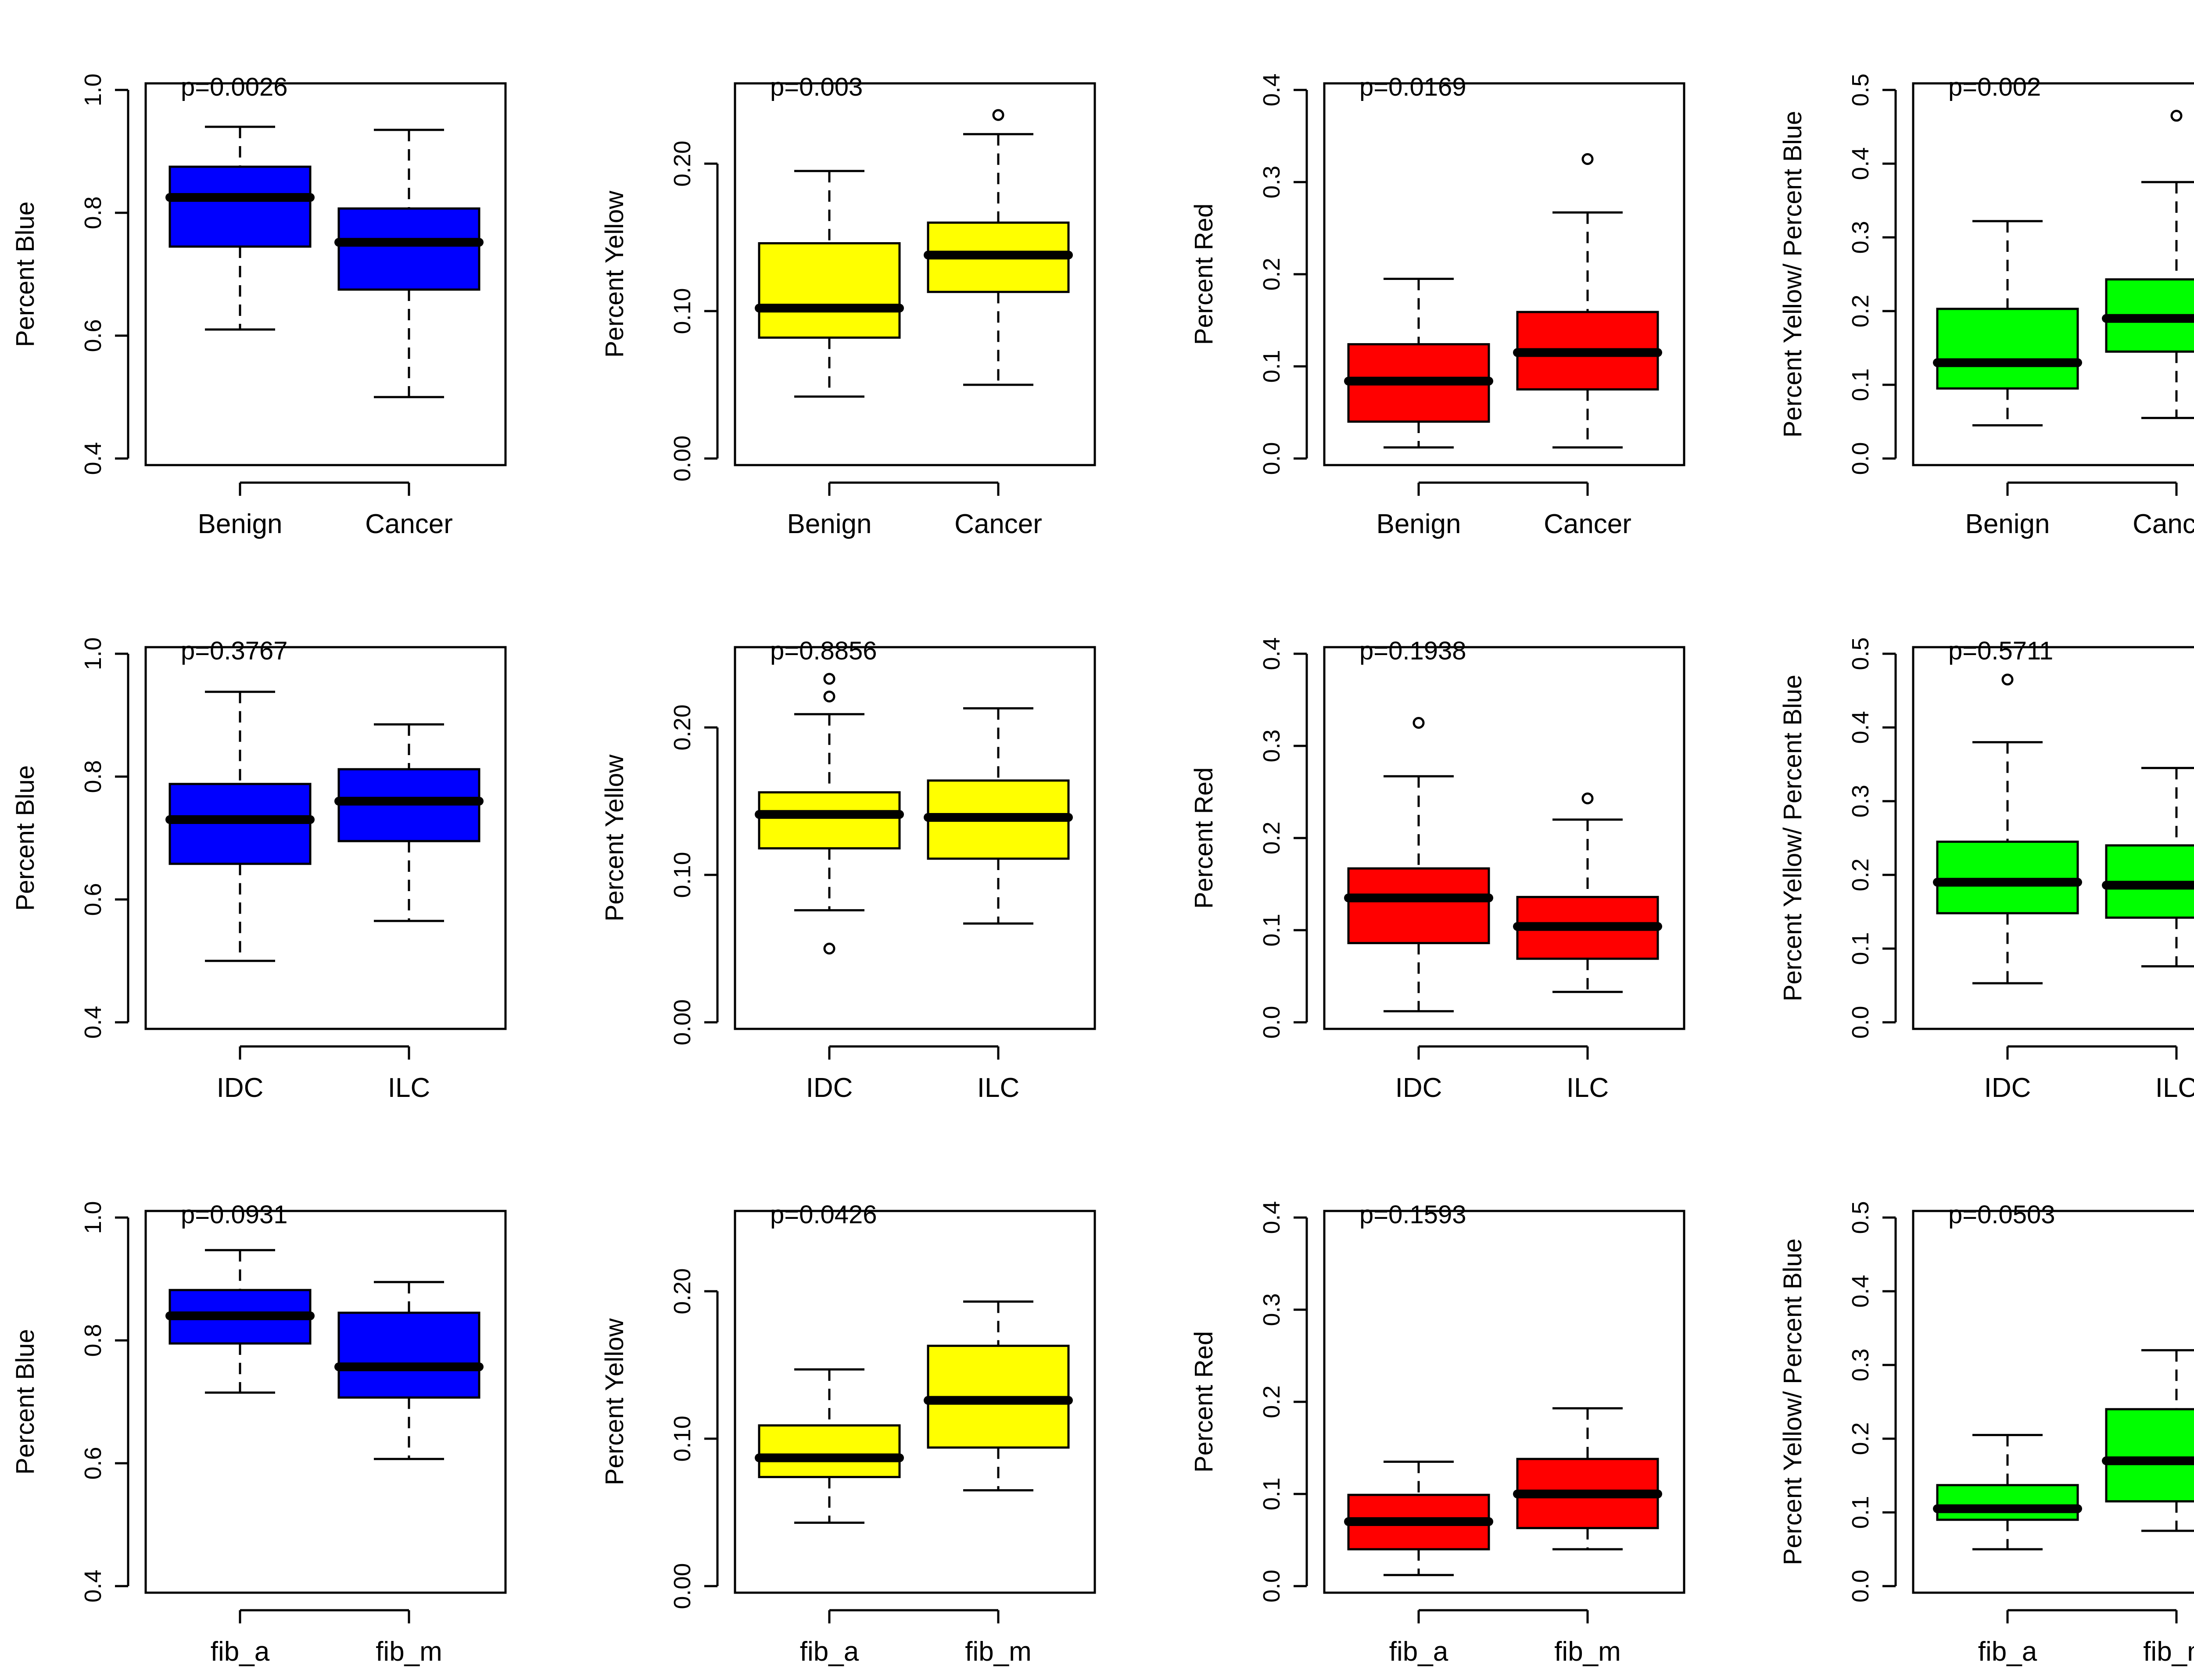 The image size is (2194, 1680). Describe the element at coordinates (234, 1214) in the screenshot. I see `p-value-label: p=0.0931` at that location.